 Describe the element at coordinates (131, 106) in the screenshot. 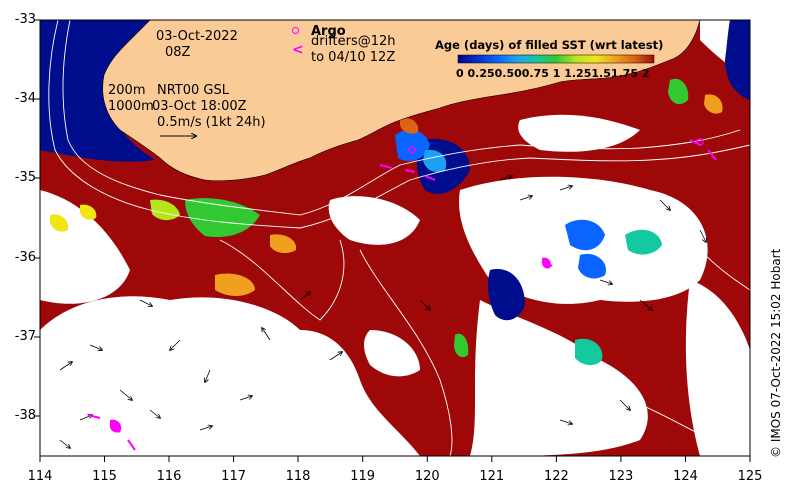

I see `contour-1000-label: 1000m` at that location.